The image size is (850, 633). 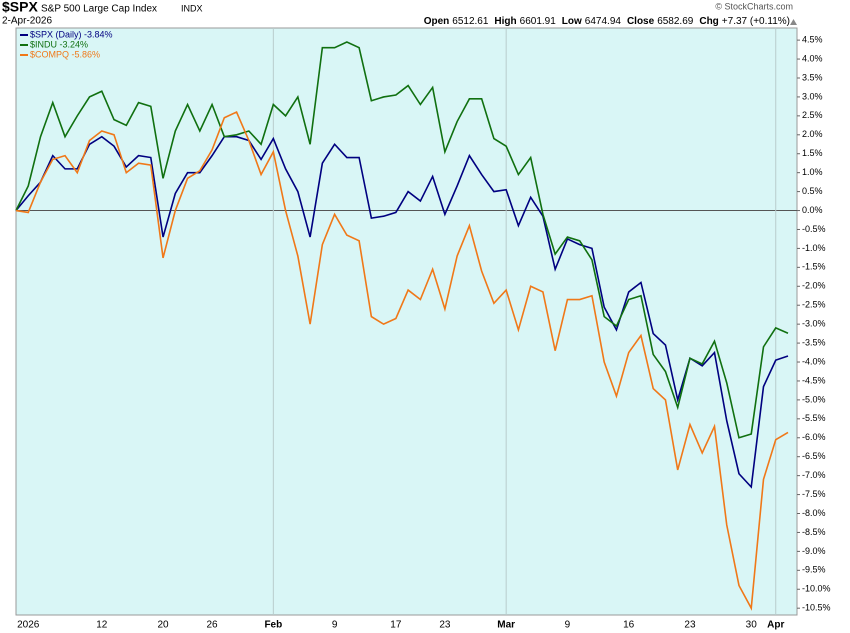 I want to click on y-tick-label: -7.5%, so click(x=814, y=494).